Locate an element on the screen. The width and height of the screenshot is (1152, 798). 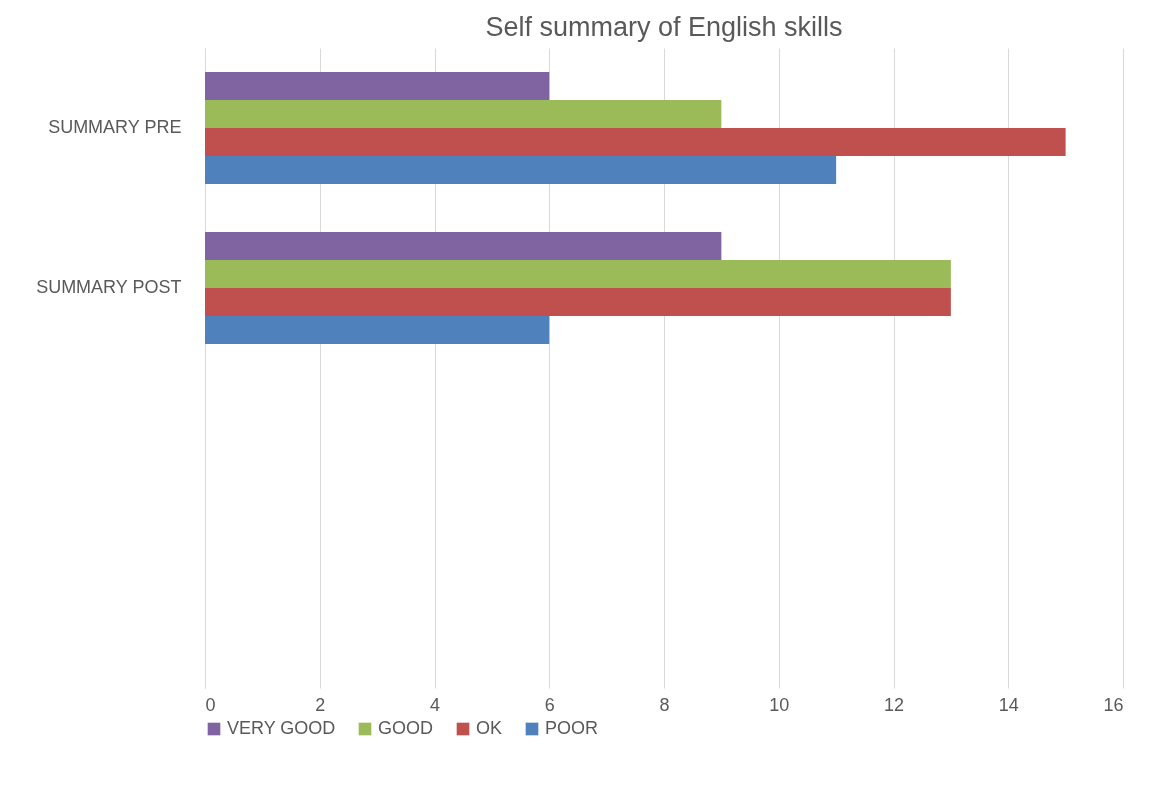
y-tick-label: SUMMARY POST is located at coordinates (109, 287).